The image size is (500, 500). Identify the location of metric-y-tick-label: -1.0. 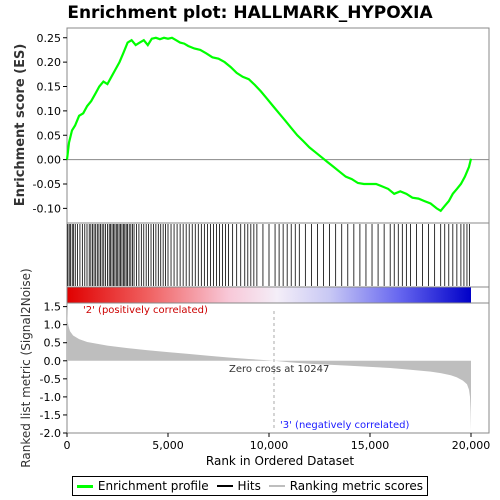
(50, 397).